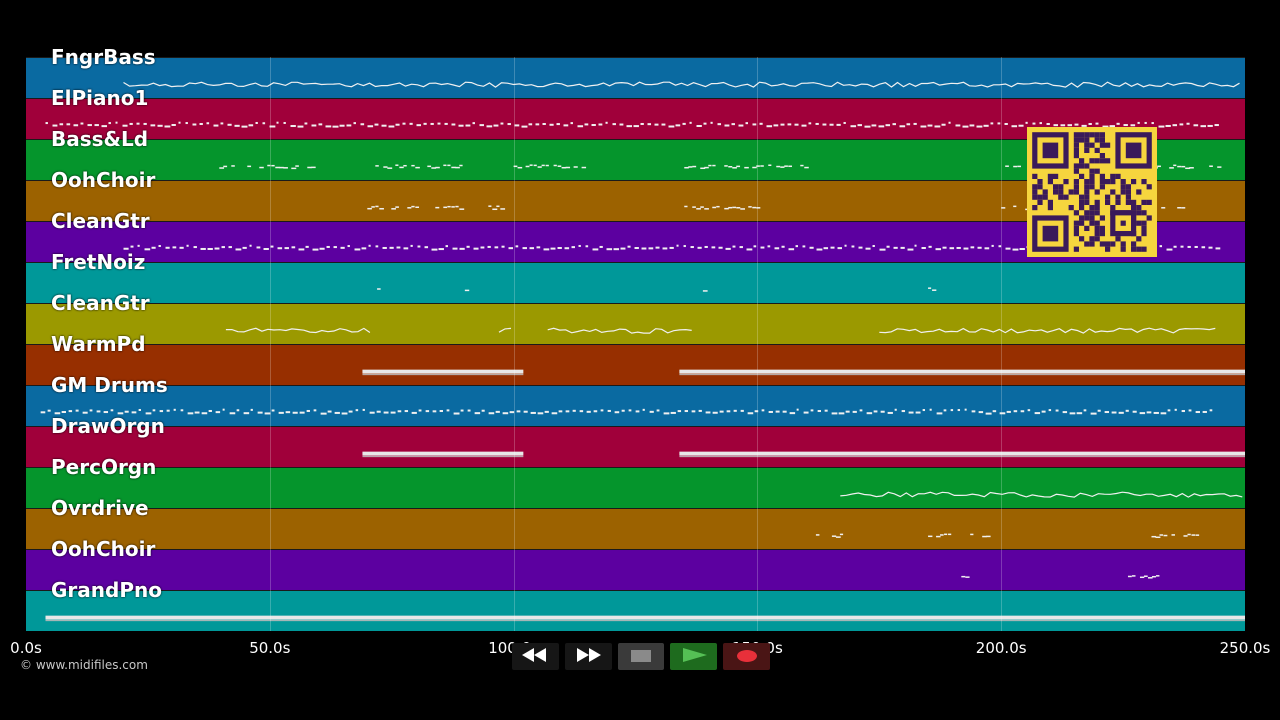  Describe the element at coordinates (270, 648) in the screenshot. I see `time-tick-label: 50.0s` at that location.